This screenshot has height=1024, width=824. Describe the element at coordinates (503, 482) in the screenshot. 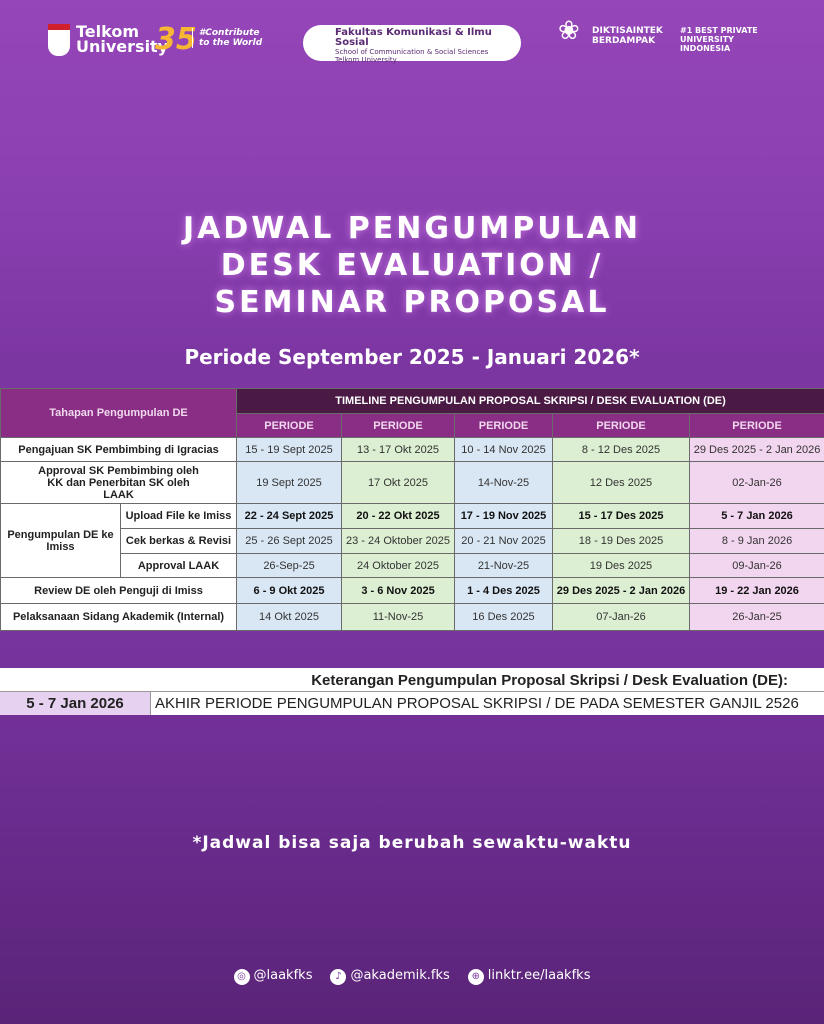

I see `table-cell: 14-Nov-25` at that location.